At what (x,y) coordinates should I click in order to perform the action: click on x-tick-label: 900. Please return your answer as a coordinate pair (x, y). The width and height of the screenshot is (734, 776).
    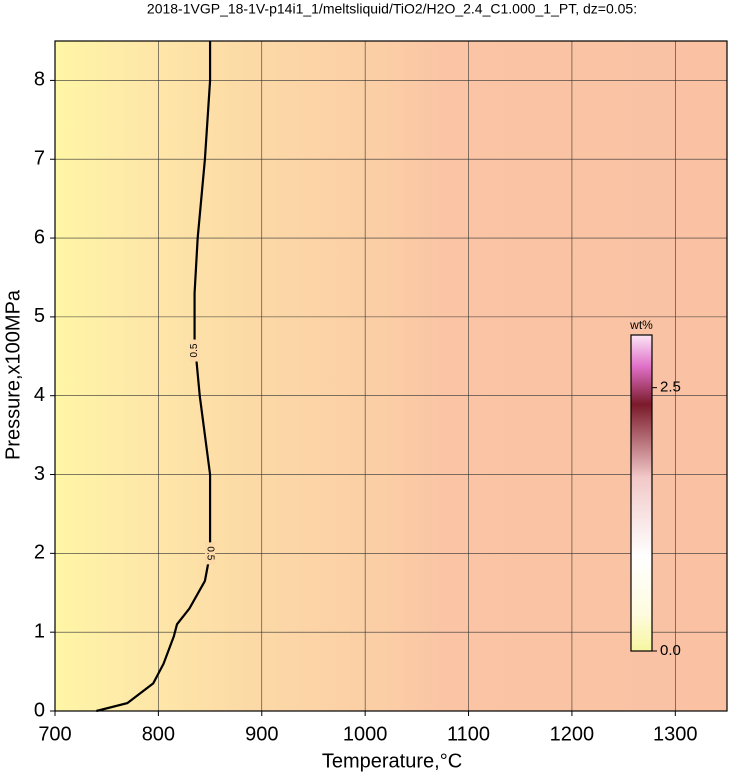
    Looking at the image, I should click on (261, 734).